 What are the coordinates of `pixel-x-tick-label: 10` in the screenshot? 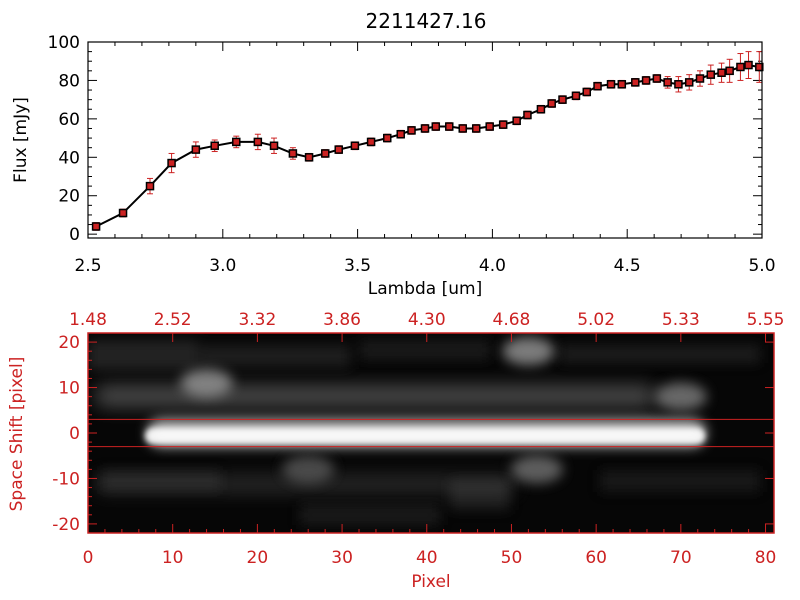 It's located at (173, 558).